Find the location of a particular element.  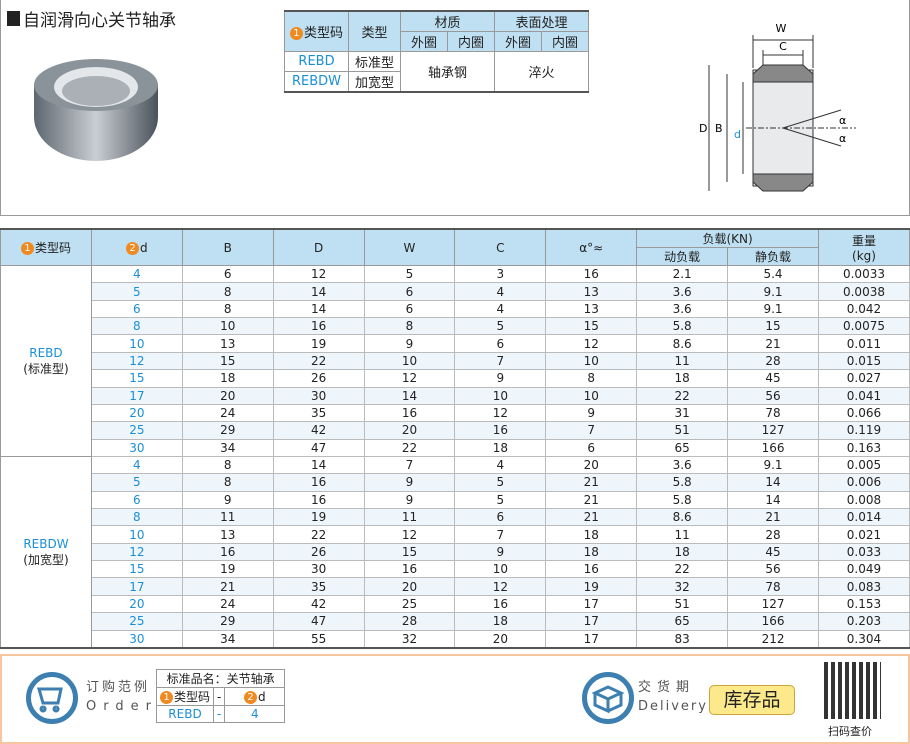

cell: 0.042 is located at coordinates (863, 309).